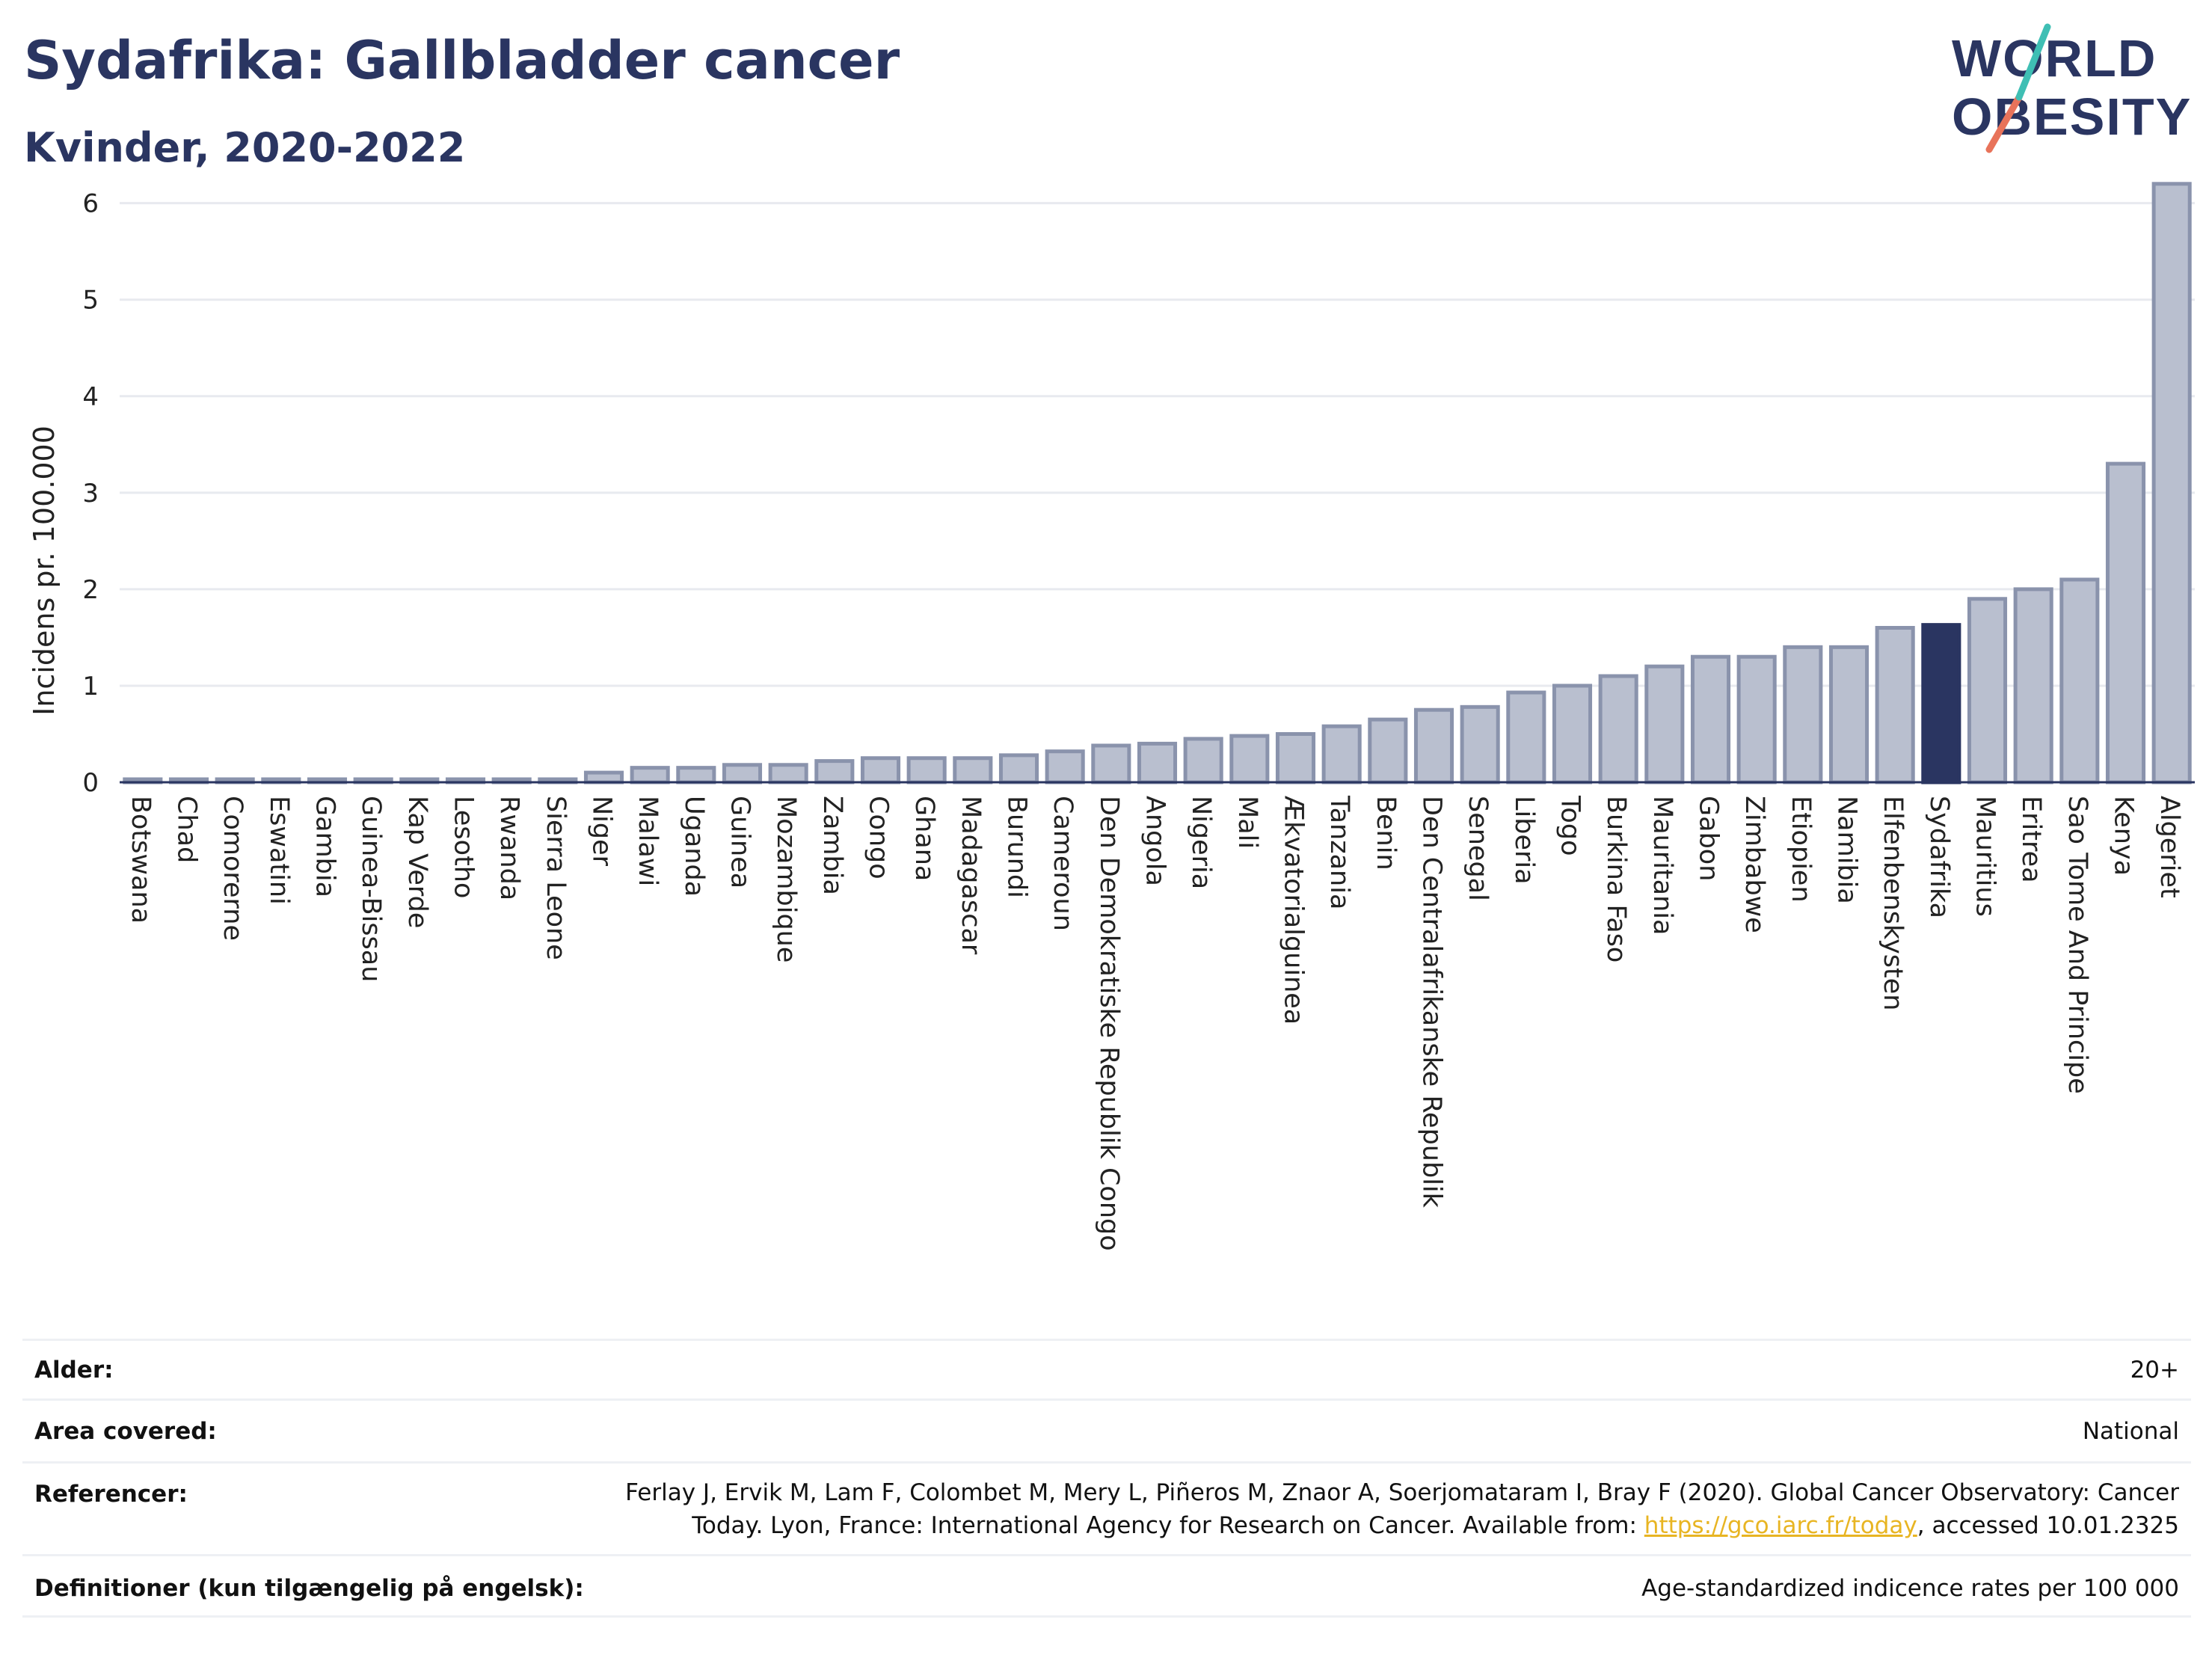  I want to click on bar-senegal, so click(1480, 744).